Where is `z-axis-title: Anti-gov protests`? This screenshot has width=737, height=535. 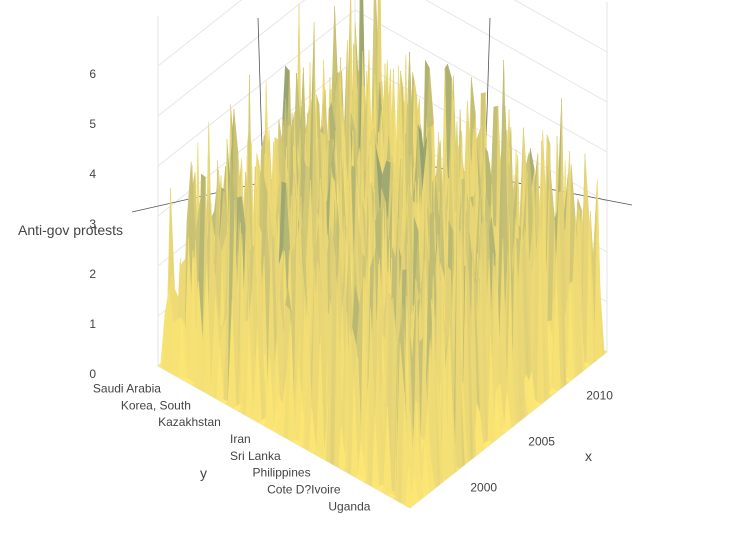 z-axis-title: Anti-gov protests is located at coordinates (70, 230).